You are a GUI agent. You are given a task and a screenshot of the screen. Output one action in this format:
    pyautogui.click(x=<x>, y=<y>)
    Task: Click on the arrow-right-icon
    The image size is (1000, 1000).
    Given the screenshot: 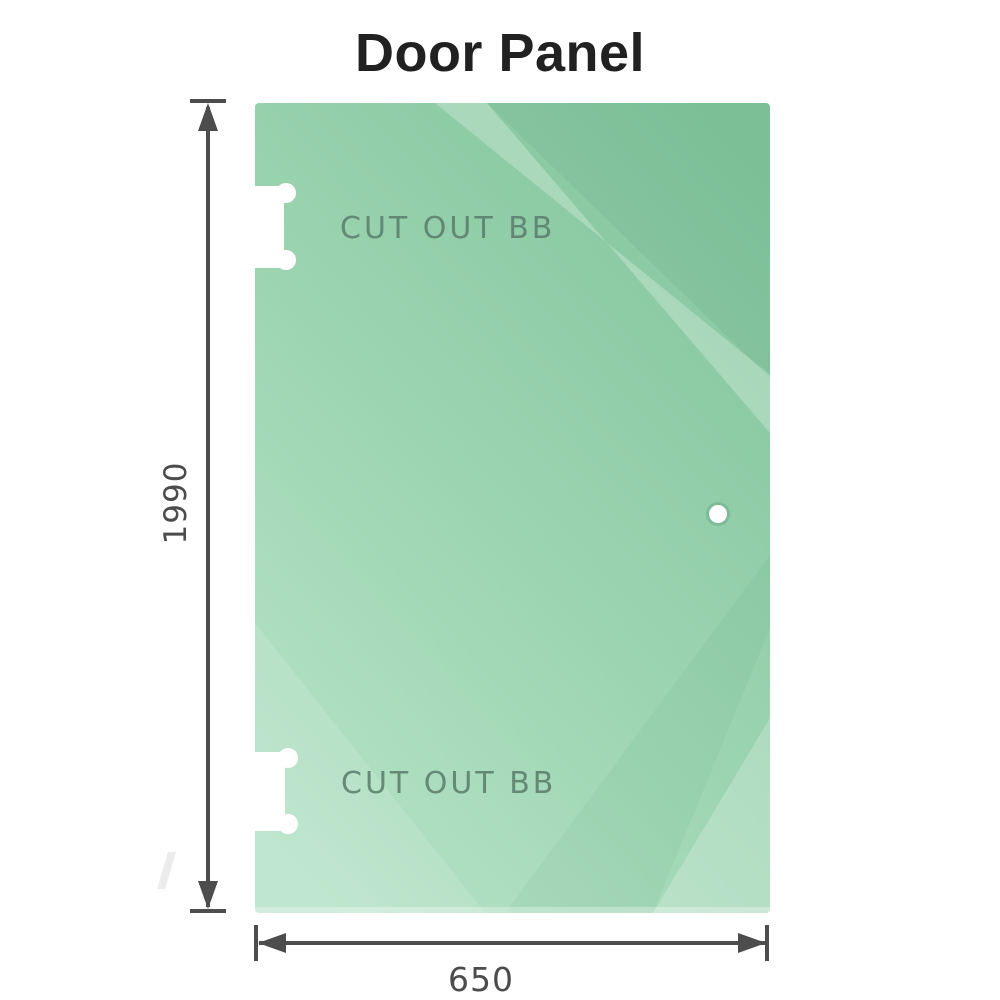 What is the action you would take?
    pyautogui.click(x=752, y=943)
    